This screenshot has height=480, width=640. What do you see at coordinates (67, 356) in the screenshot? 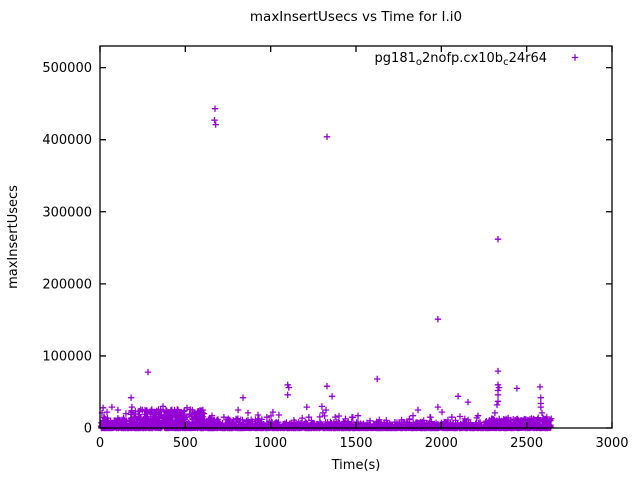
I see `y-tick-label: 100000` at bounding box center [67, 356].